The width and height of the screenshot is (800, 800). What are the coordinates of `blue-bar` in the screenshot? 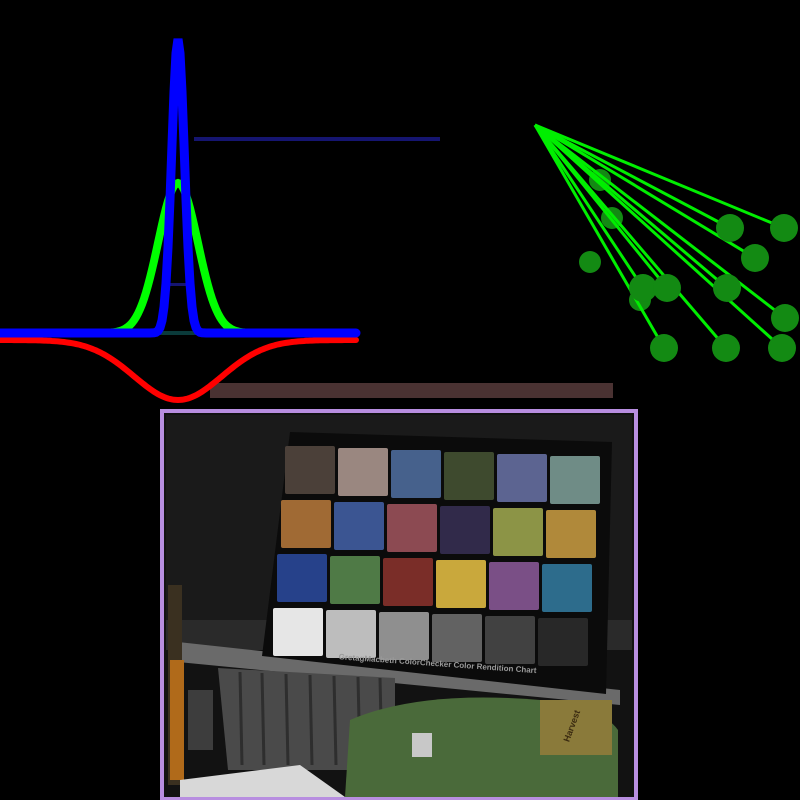 It's located at (317, 139).